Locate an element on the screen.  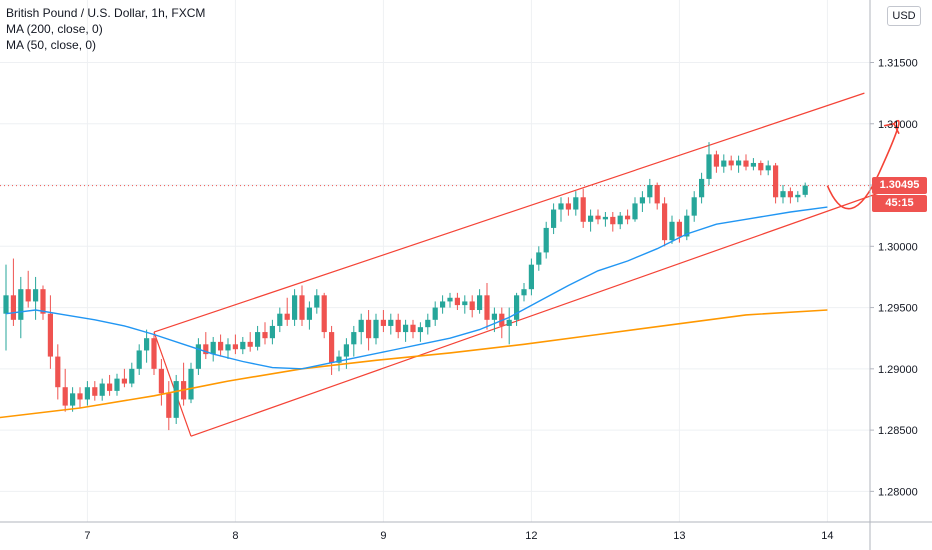
ma200-legend: MA (200, close, 0) is located at coordinates (54, 29).